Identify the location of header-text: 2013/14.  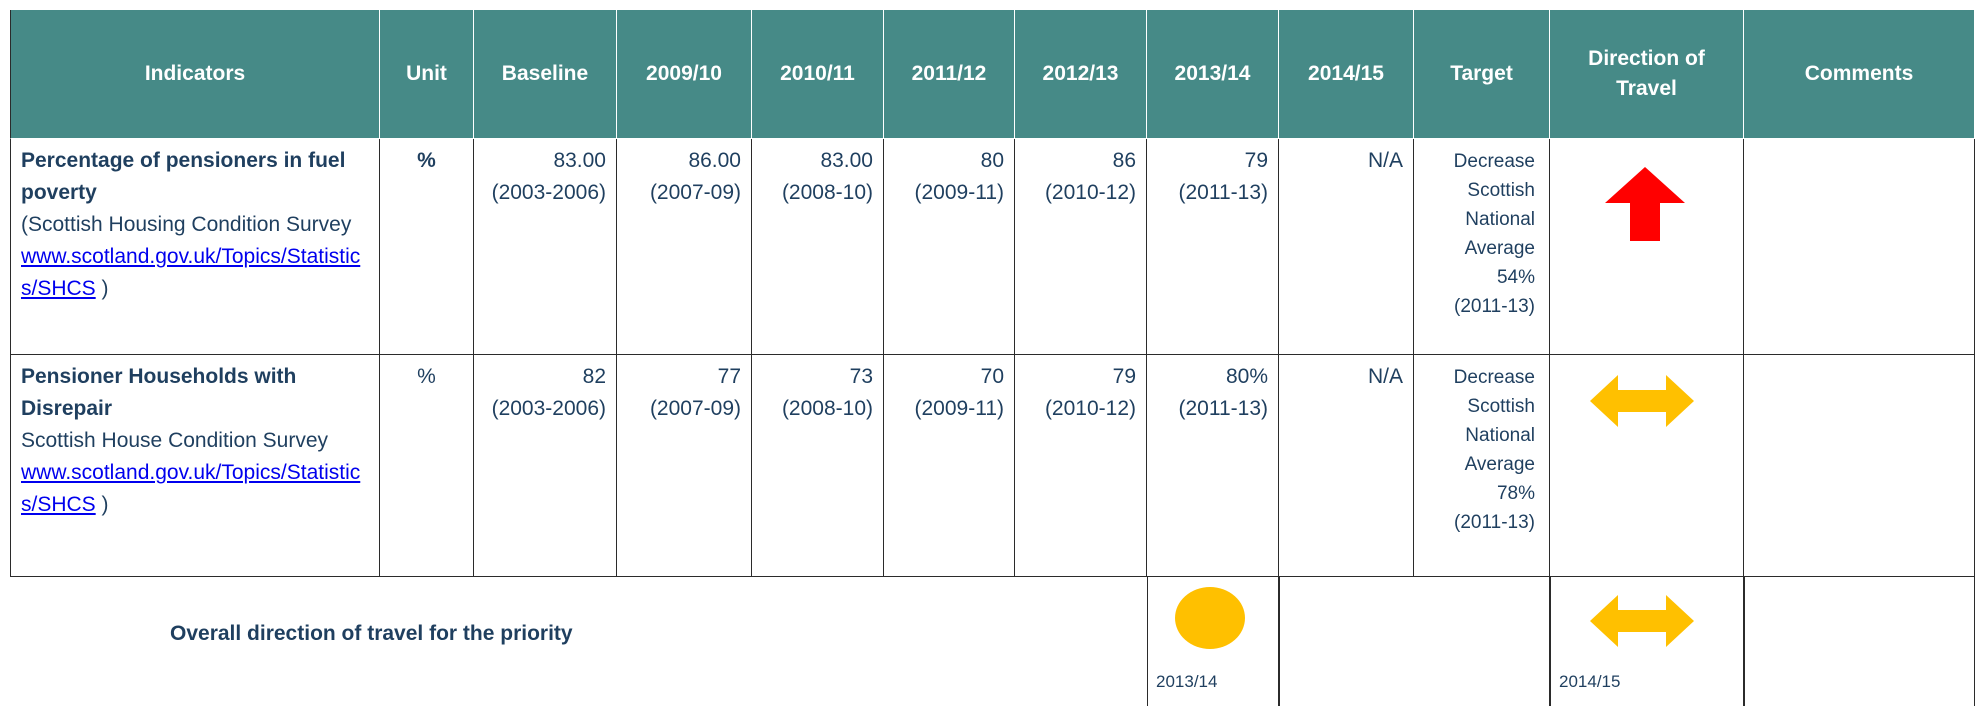
(1212, 73).